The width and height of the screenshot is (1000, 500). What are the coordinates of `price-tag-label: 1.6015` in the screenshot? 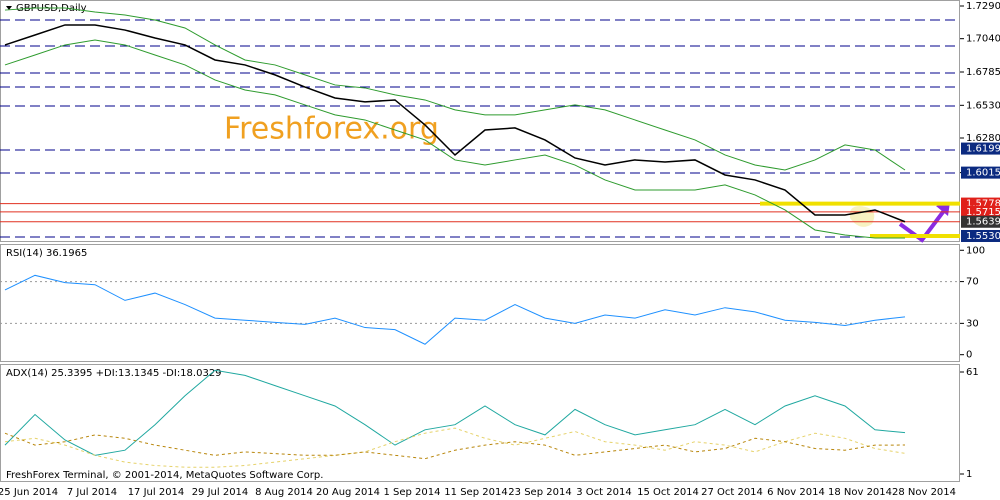 It's located at (983, 173).